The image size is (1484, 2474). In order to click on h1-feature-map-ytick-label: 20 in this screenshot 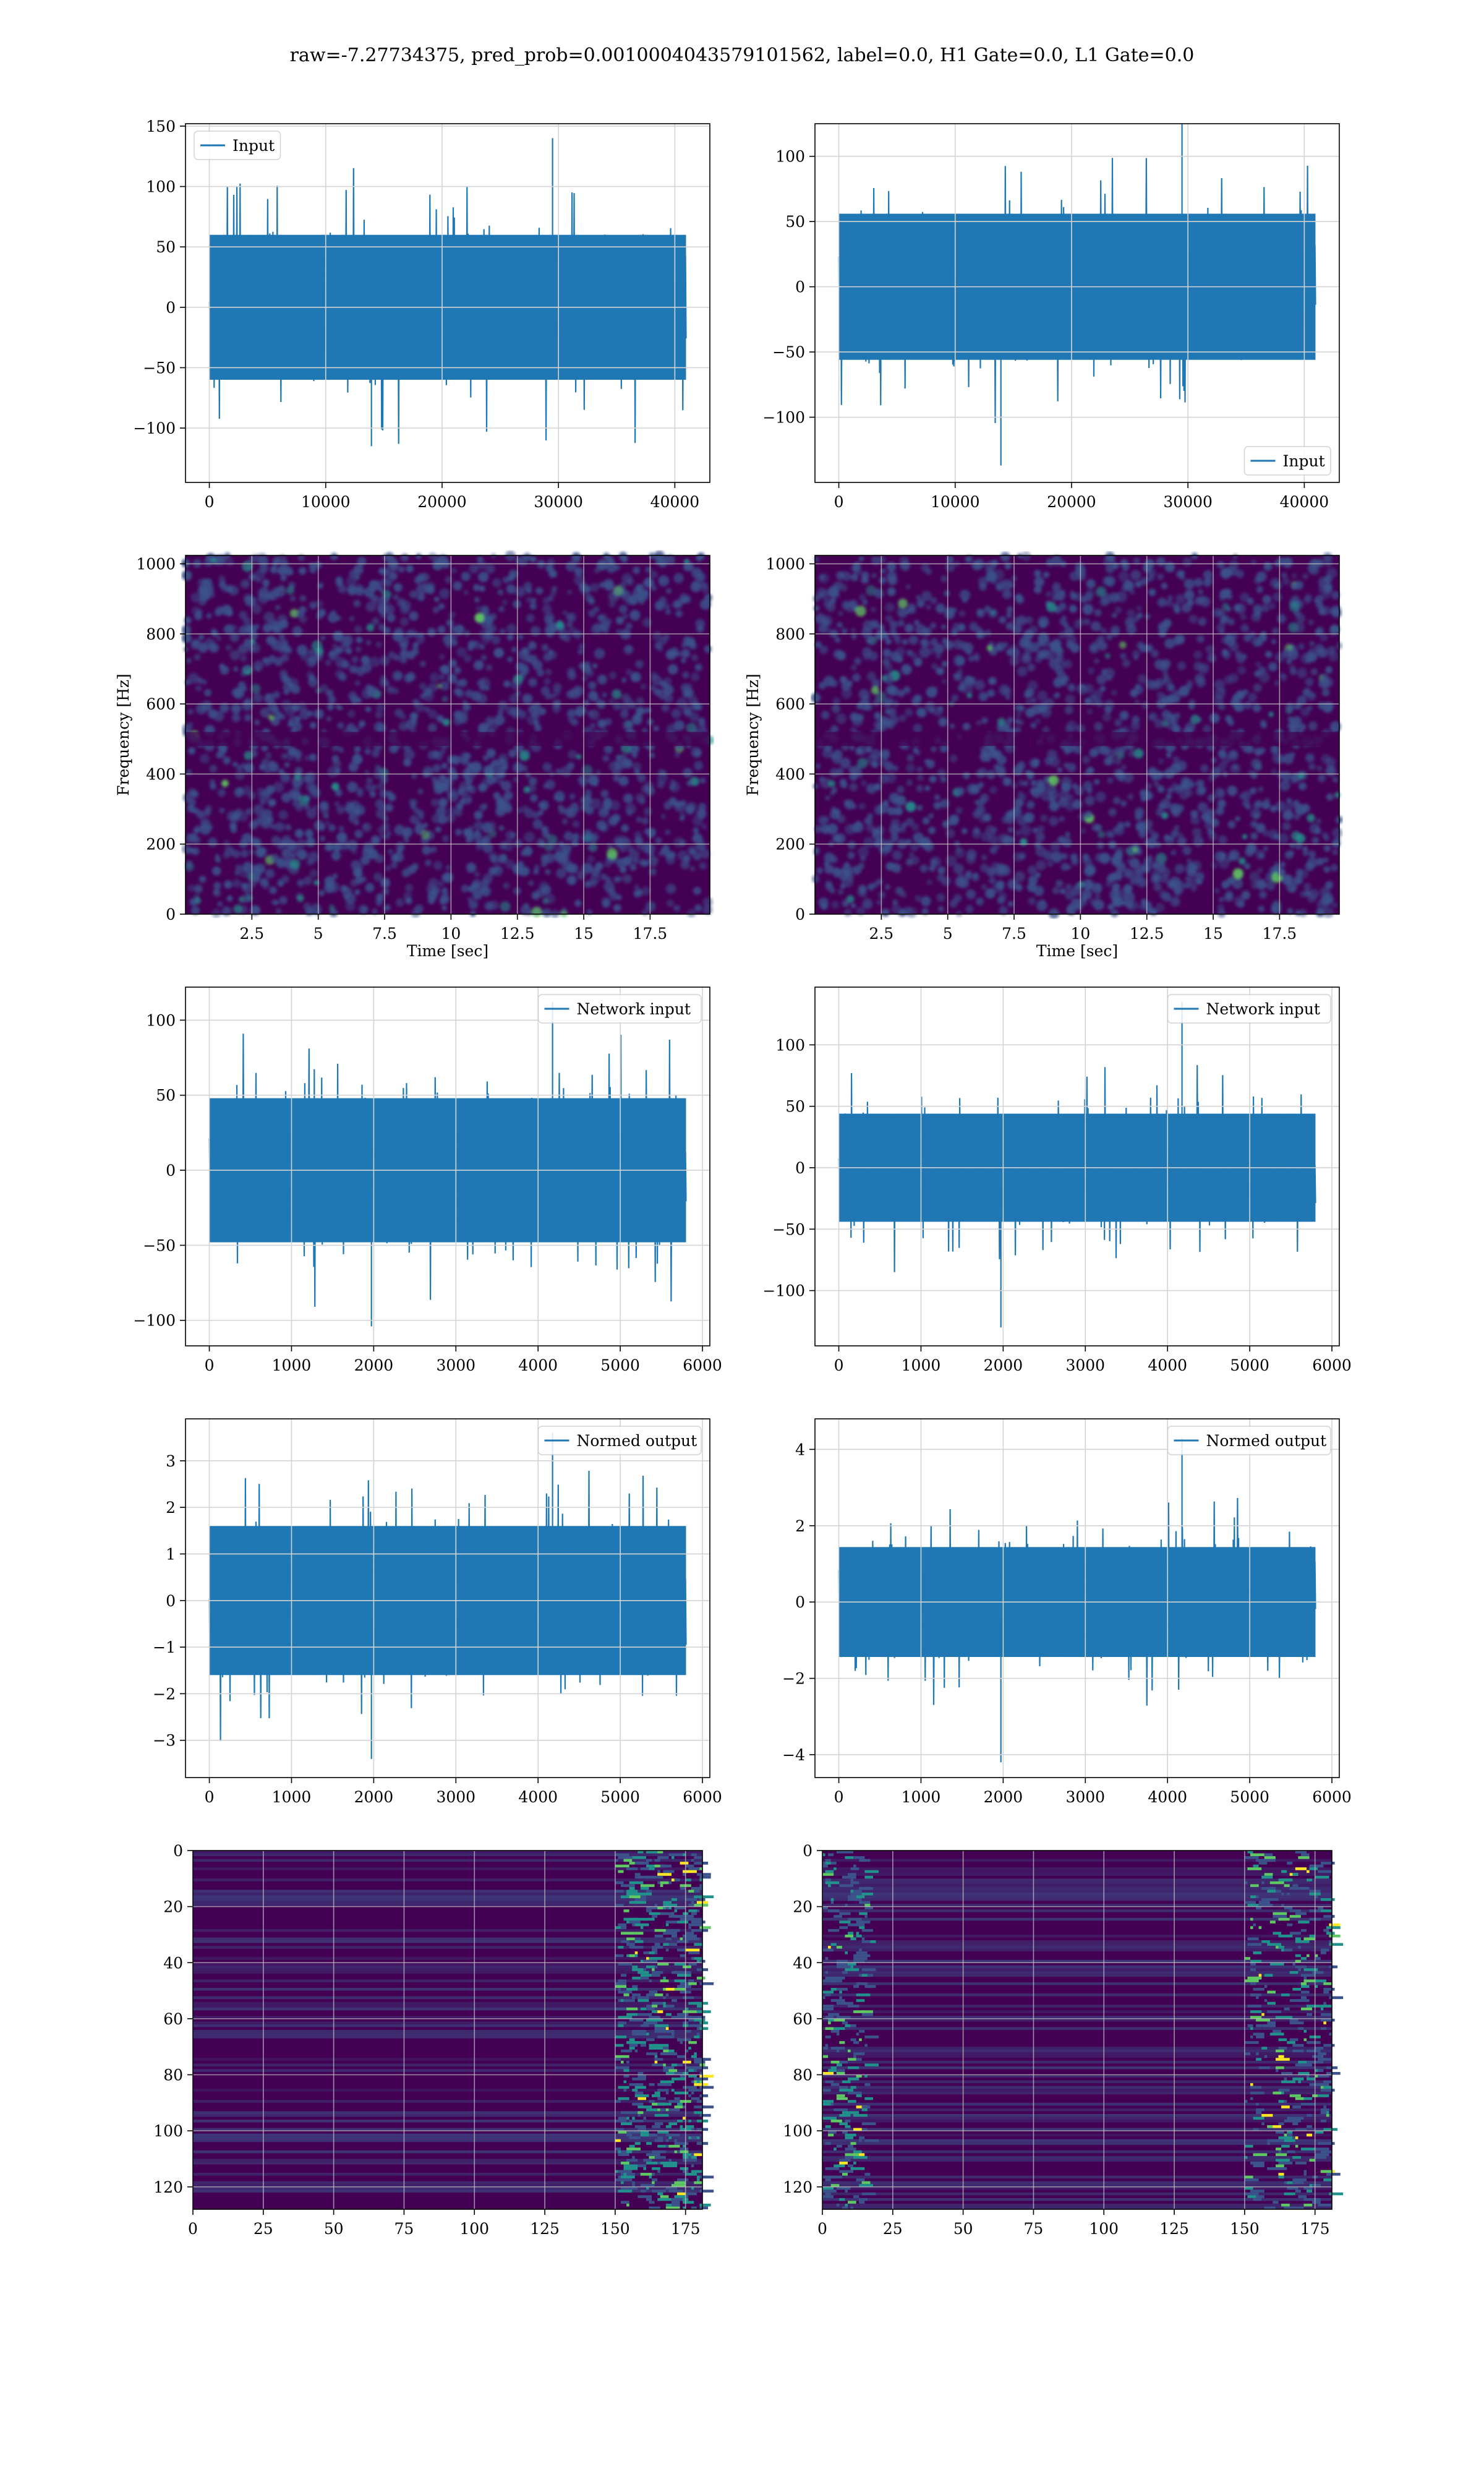, I will do `click(173, 1907)`.